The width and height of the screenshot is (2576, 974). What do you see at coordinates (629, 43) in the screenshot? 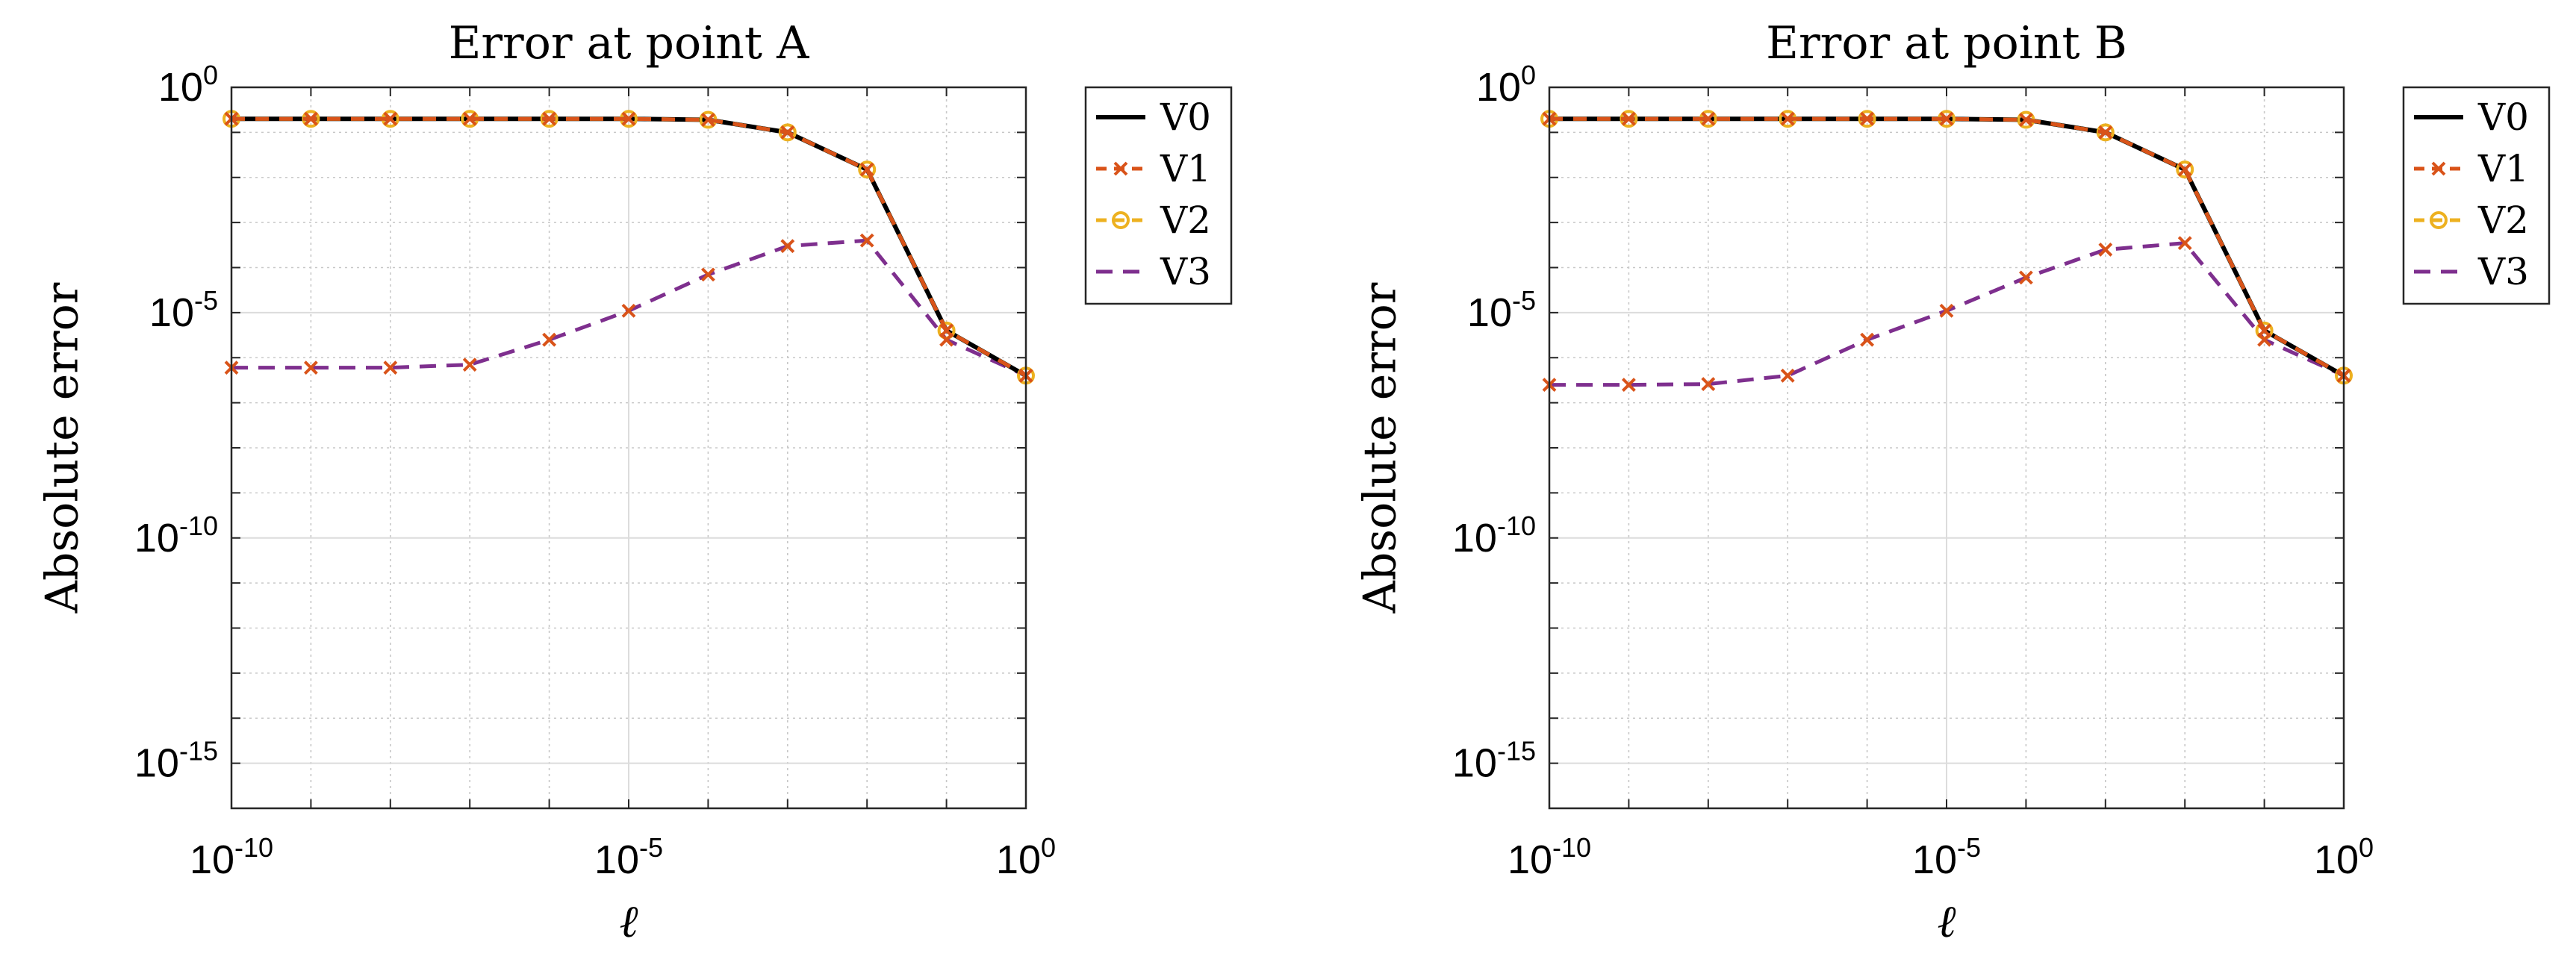
I see `chart-title: Error at point A` at bounding box center [629, 43].